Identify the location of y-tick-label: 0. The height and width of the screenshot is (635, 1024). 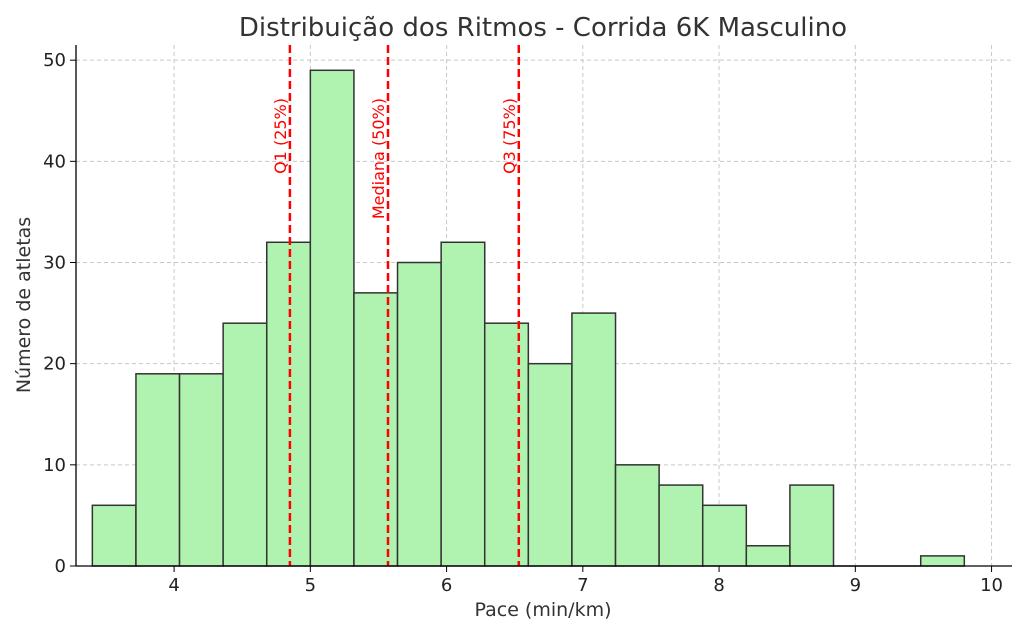
(60, 566).